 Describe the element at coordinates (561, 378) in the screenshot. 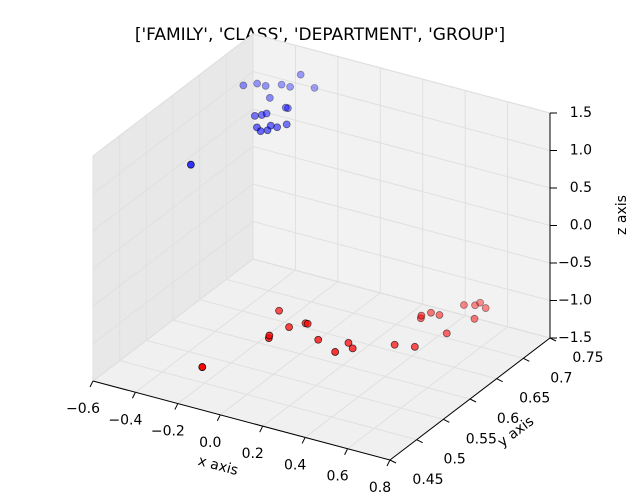

I see `y-tick-label: 0.7` at that location.